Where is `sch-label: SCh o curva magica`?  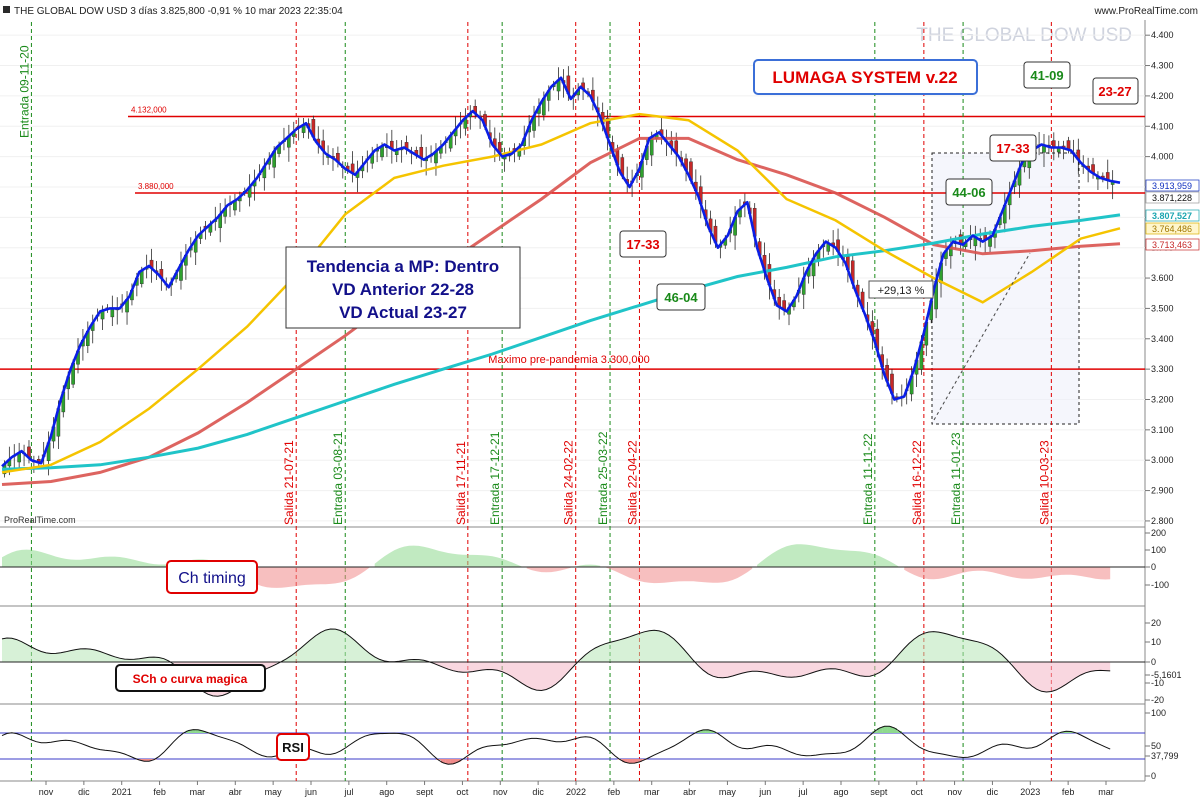 sch-label: SCh o curva magica is located at coordinates (190, 679).